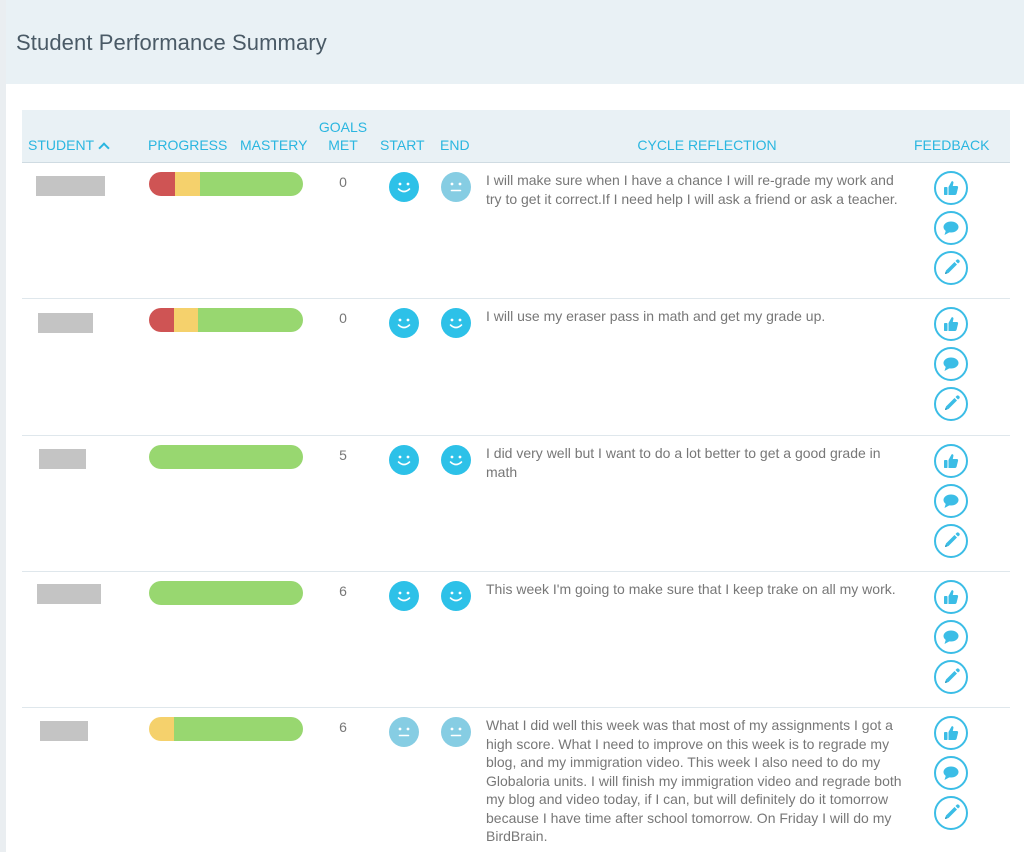  Describe the element at coordinates (61, 145) in the screenshot. I see `student-header-label: STUDENT` at that location.